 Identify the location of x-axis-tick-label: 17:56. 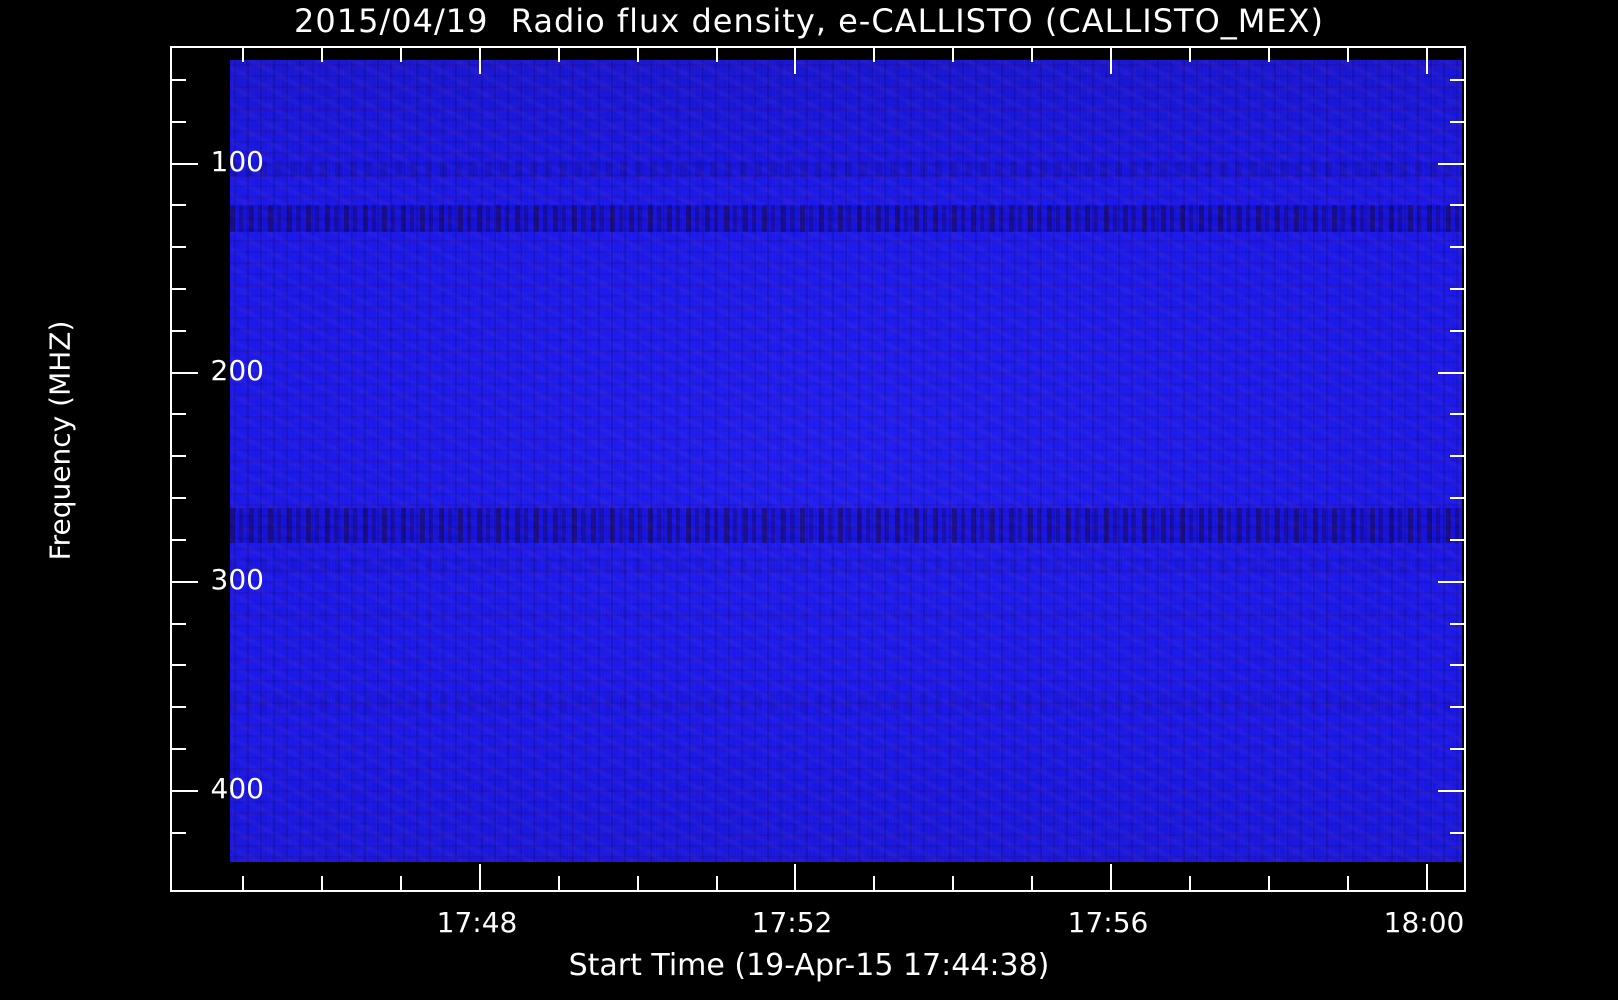
(1108, 922).